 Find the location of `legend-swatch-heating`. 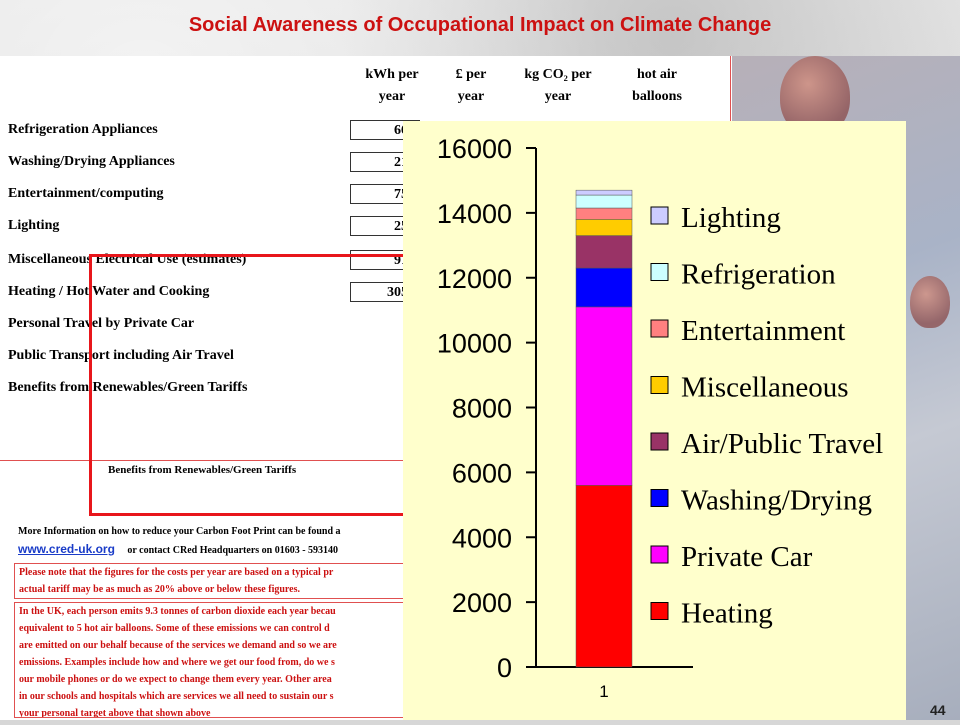

legend-swatch-heating is located at coordinates (659, 611).